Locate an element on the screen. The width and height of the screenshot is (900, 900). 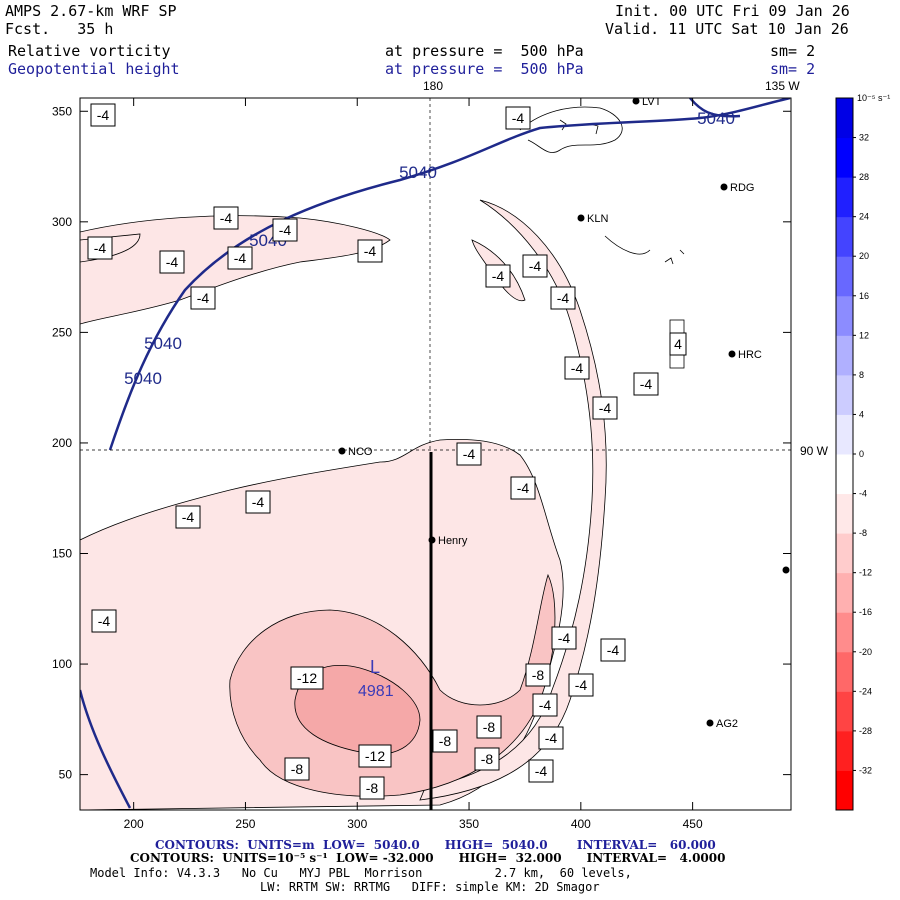
station-label: HRC is located at coordinates (750, 355).